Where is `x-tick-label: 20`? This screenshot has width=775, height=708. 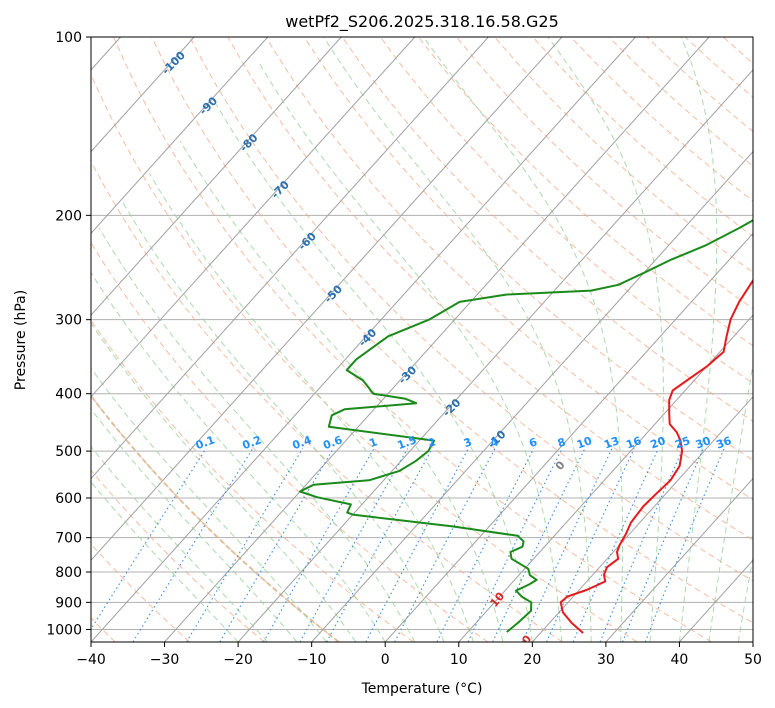
x-tick-label: 20 is located at coordinates (532, 660).